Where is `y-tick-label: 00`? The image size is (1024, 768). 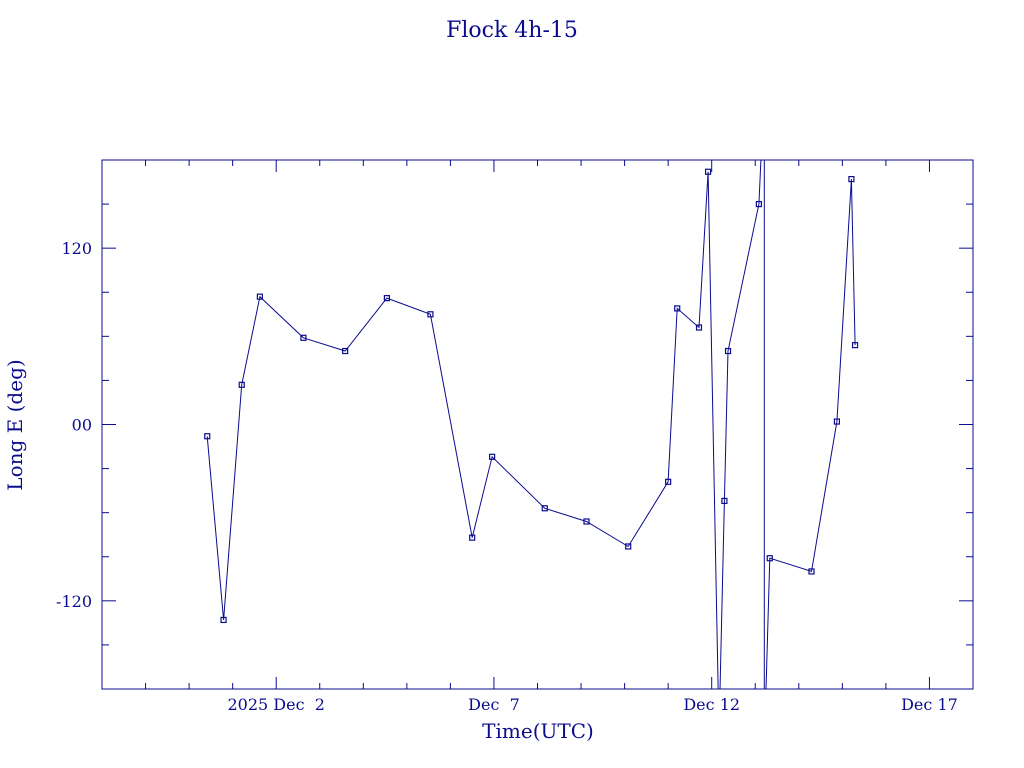
y-tick-label: 00 is located at coordinates (82, 425).